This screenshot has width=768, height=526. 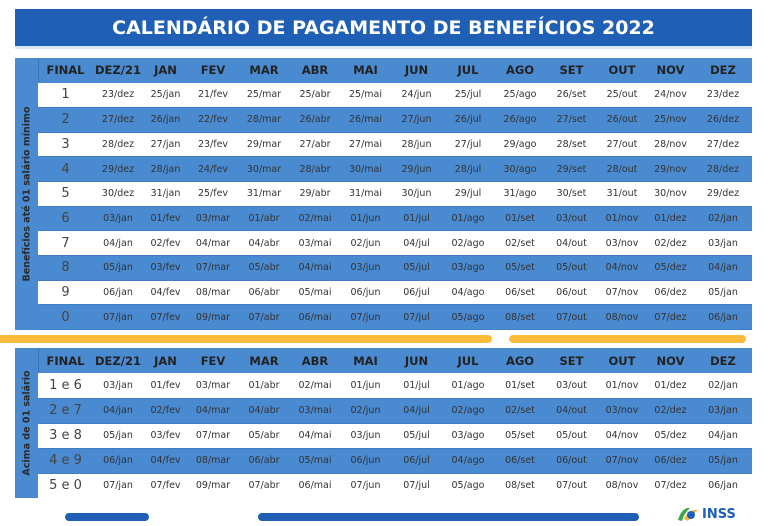 I want to click on payment-date-cell: 07/fev, so click(x=165, y=317).